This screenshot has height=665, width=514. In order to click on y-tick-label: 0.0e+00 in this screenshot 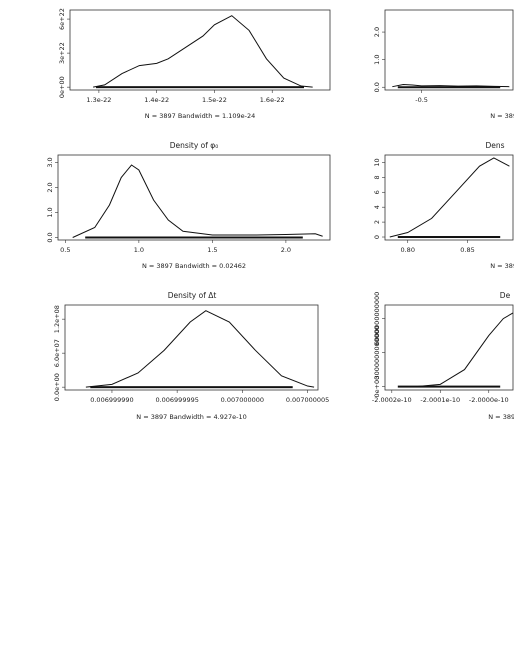, I will do `click(57, 387)`.